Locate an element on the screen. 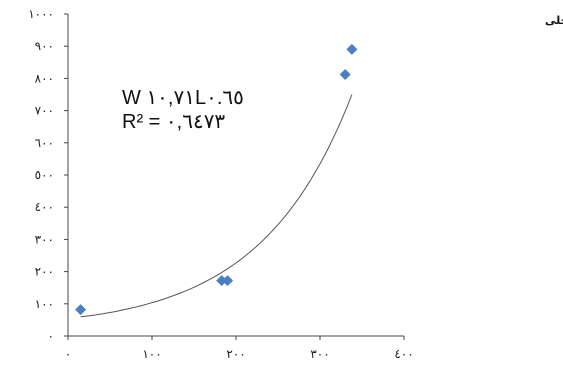 This screenshot has width=563, height=372. x-tick-label: ١٠٠ is located at coordinates (151, 354).